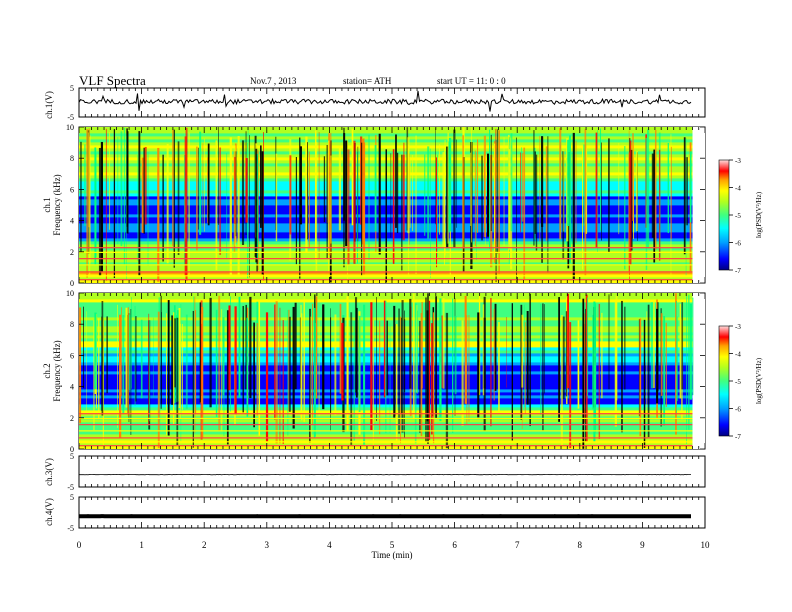 Image resolution: width=792 pixels, height=612 pixels. Describe the element at coordinates (49, 512) in the screenshot. I see `ch4-waveform-ylabel: ch.4(V)` at that location.